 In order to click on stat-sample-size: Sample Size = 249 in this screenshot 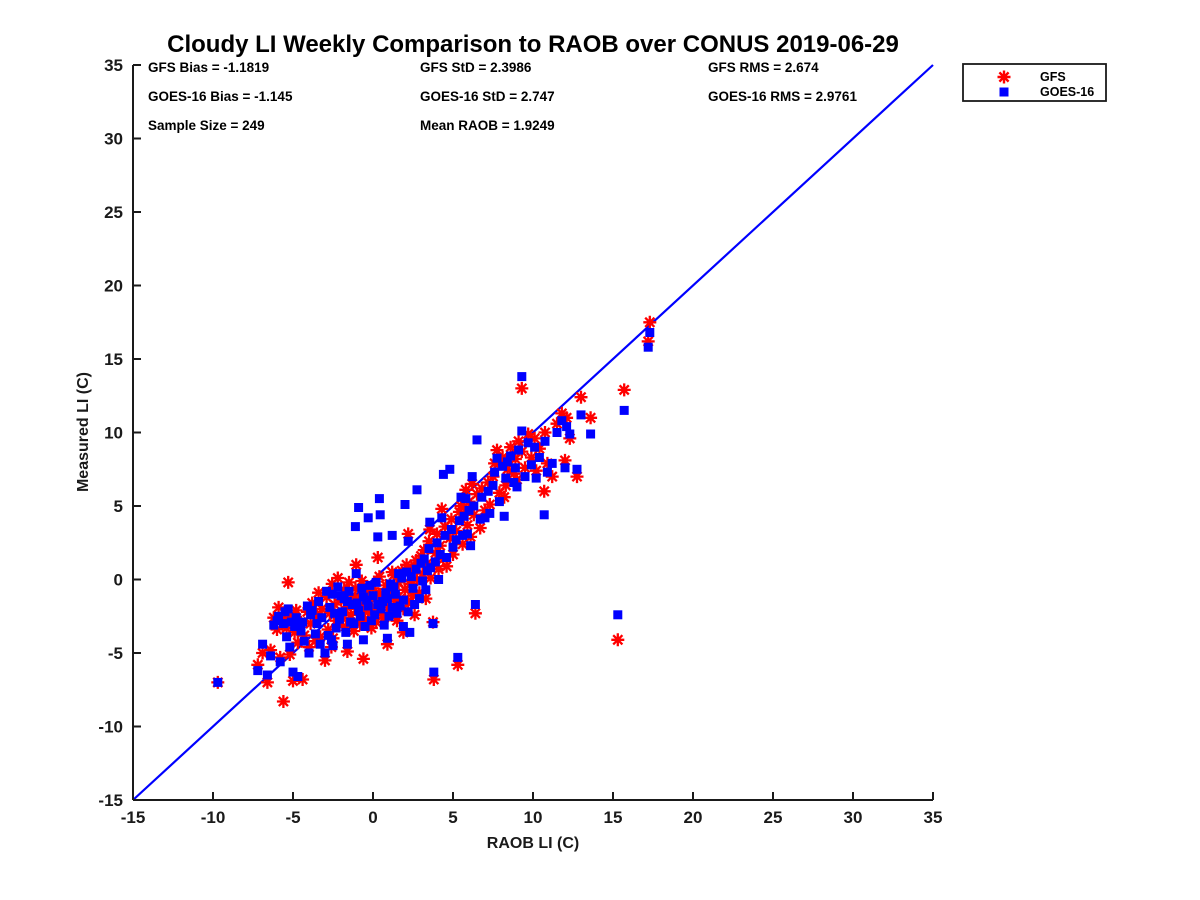, I will do `click(206, 125)`.